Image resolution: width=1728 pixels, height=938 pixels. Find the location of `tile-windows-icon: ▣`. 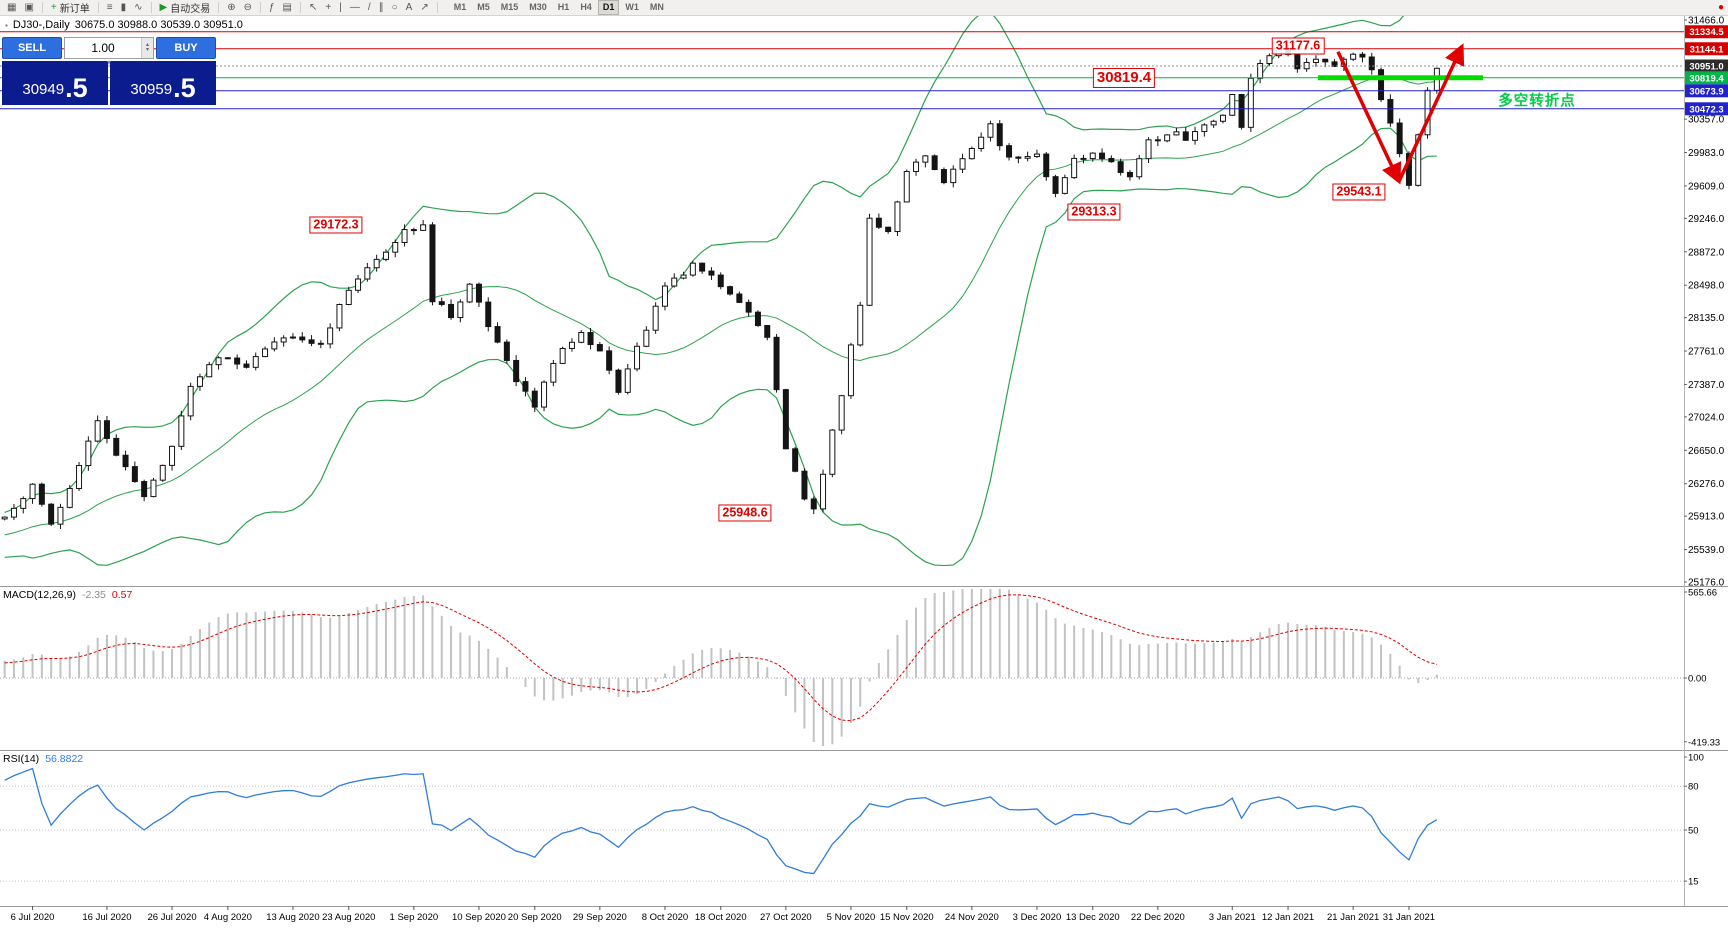

tile-windows-icon: ▣ is located at coordinates (29, 7).